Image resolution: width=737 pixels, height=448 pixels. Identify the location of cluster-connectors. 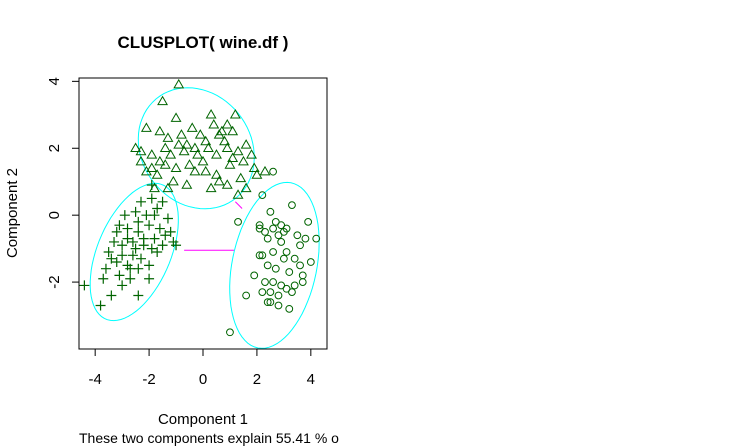
(213, 226).